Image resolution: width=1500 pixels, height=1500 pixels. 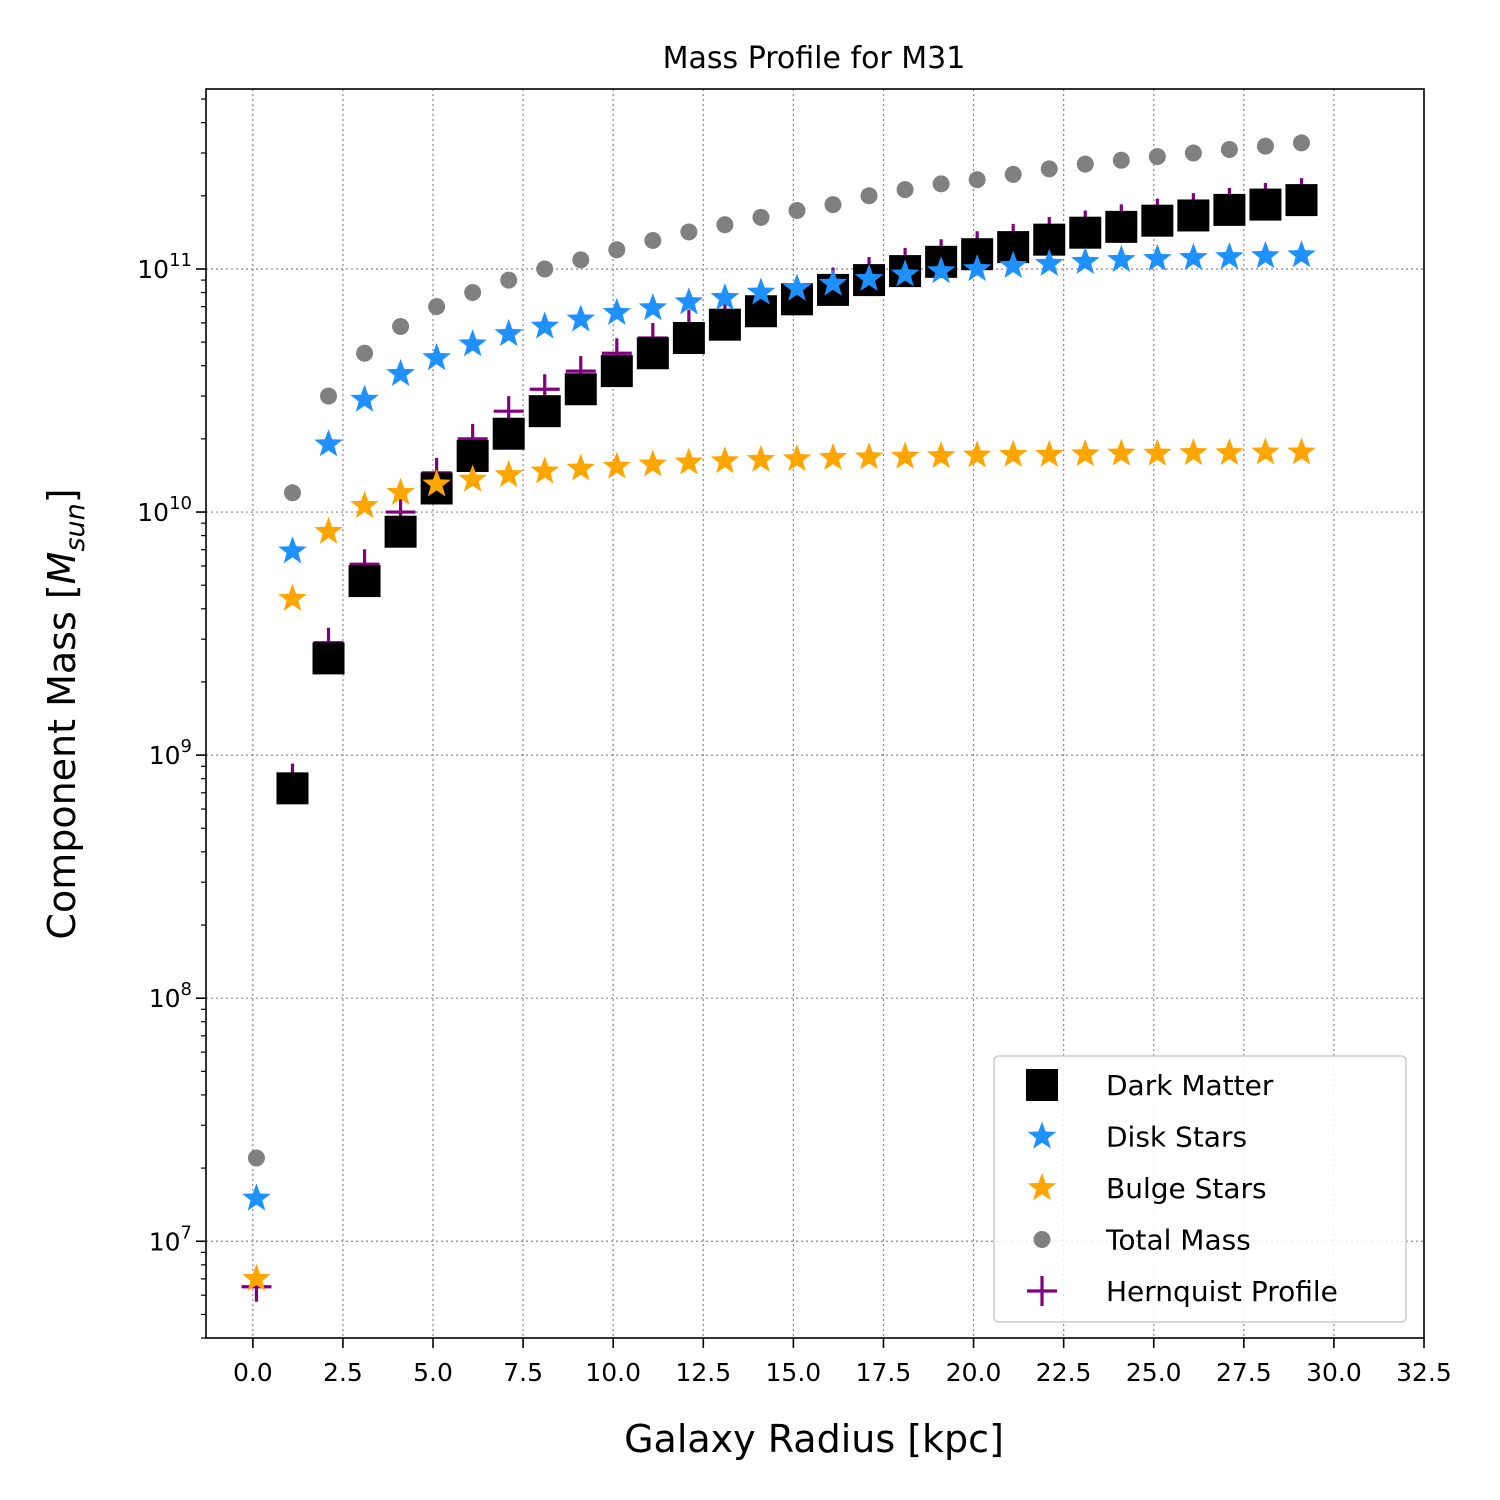 What do you see at coordinates (1182, 1291) in the screenshot?
I see `legend-item: Hernquist Profile` at bounding box center [1182, 1291].